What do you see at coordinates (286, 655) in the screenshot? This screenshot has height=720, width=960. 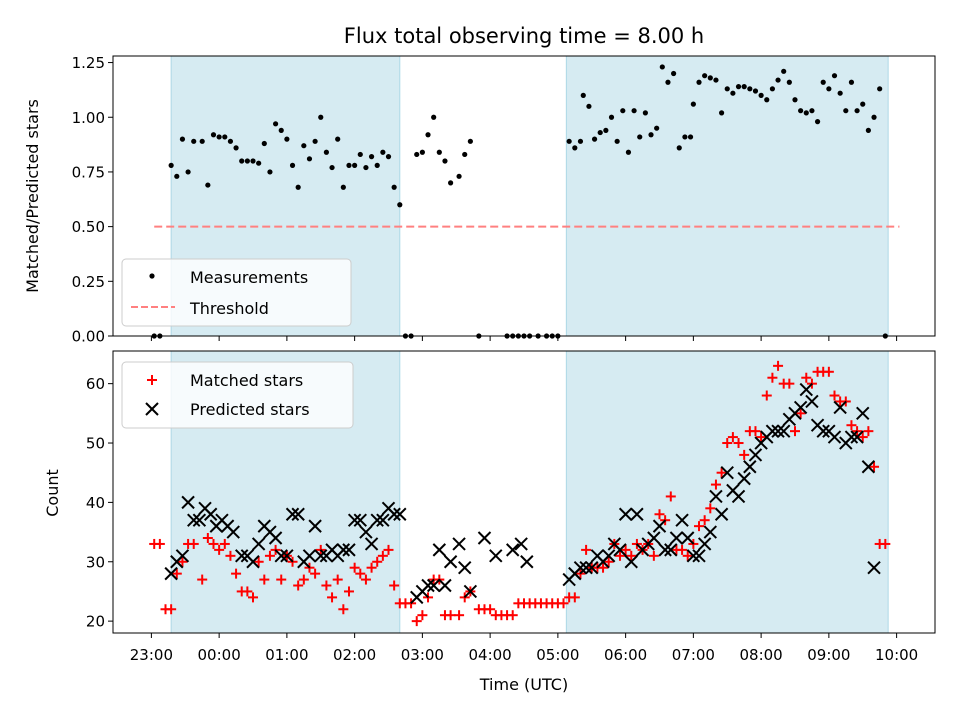 I see `x-tick-label: 01:00` at bounding box center [286, 655].